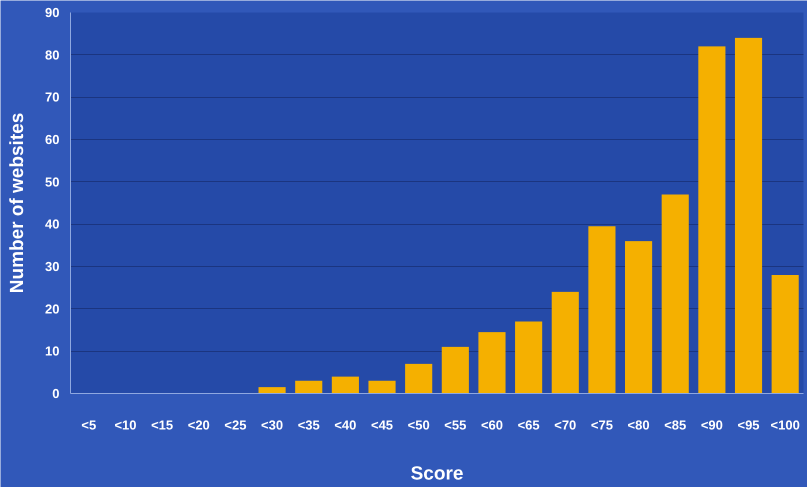 The height and width of the screenshot is (487, 807). I want to click on x-tick-label: <60, so click(492, 425).